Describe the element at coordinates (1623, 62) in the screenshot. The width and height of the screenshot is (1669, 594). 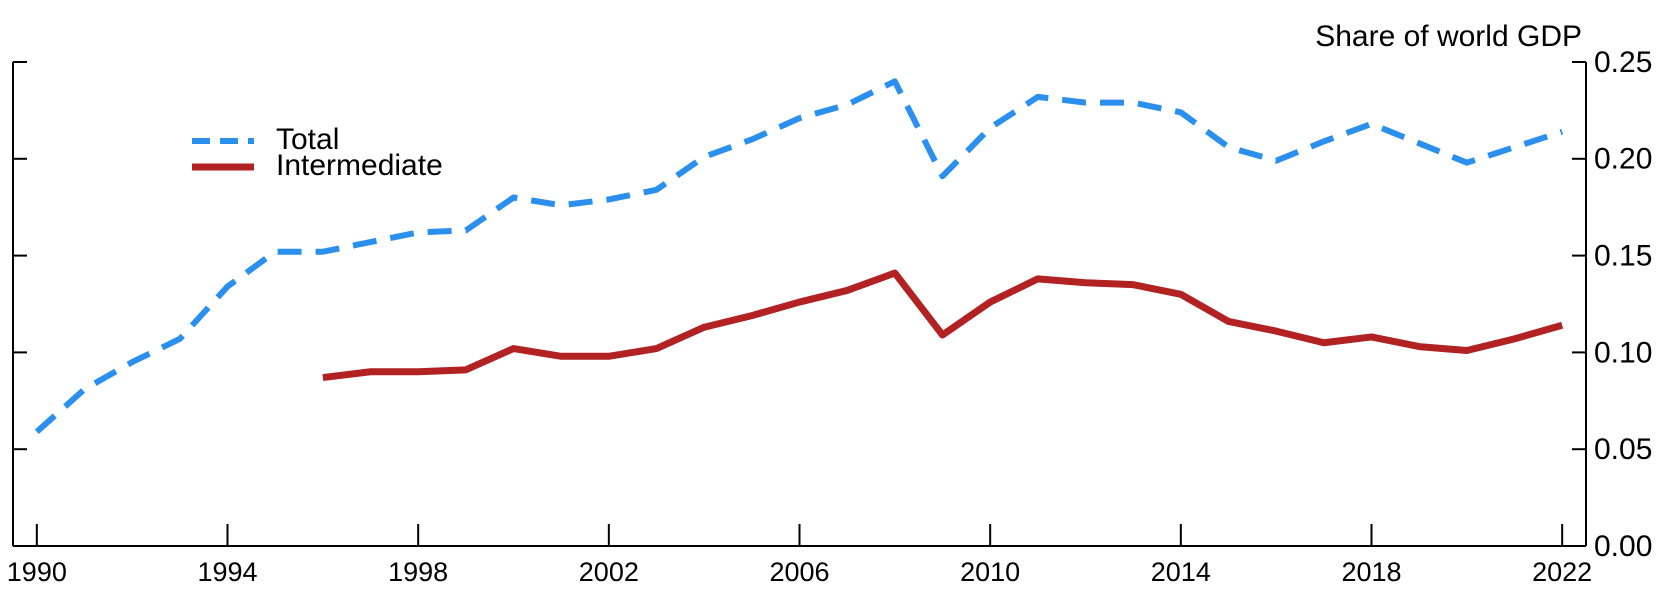
I see `y-tick-label: 0.25` at that location.